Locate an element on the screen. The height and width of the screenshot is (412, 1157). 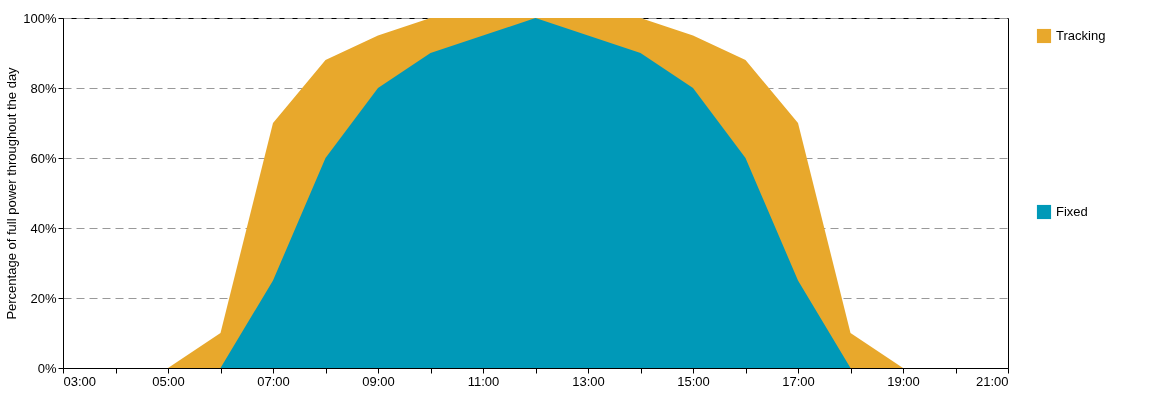
y-tick-label: 100% is located at coordinates (40, 18).